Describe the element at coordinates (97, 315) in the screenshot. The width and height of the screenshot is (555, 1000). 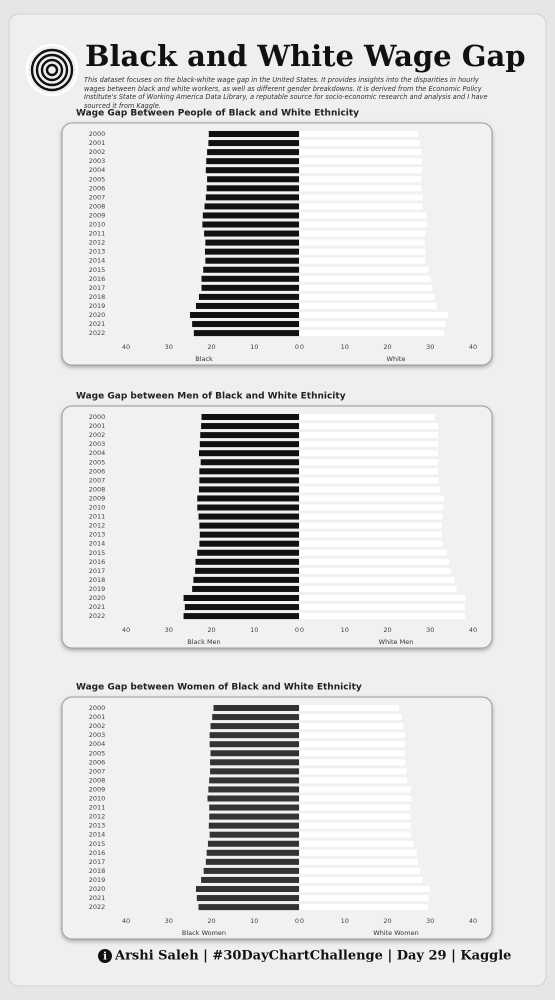
I see `y-tick-label: 2020` at that location.